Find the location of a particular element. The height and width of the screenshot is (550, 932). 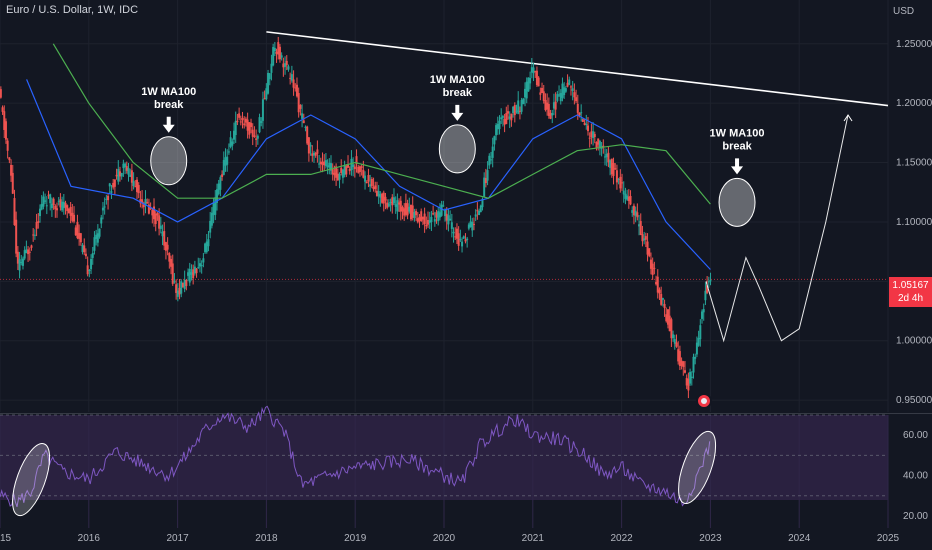

annotation-label: break is located at coordinates (458, 93).